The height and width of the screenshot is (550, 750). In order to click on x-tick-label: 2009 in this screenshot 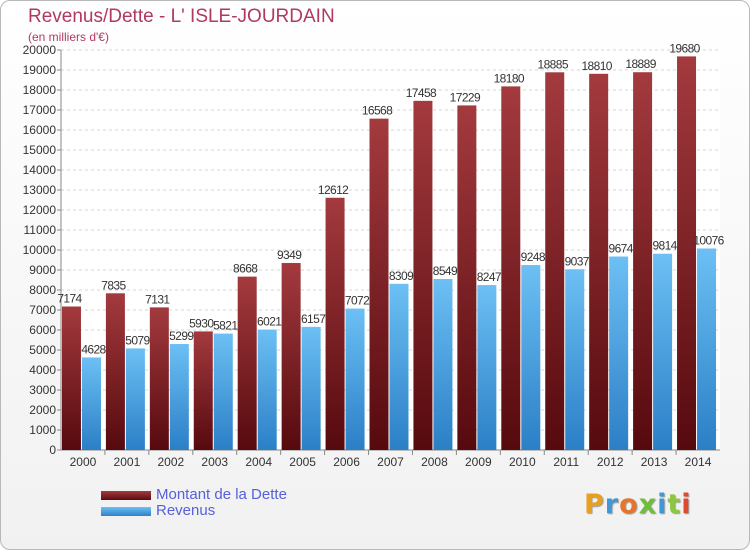, I will do `click(478, 462)`.